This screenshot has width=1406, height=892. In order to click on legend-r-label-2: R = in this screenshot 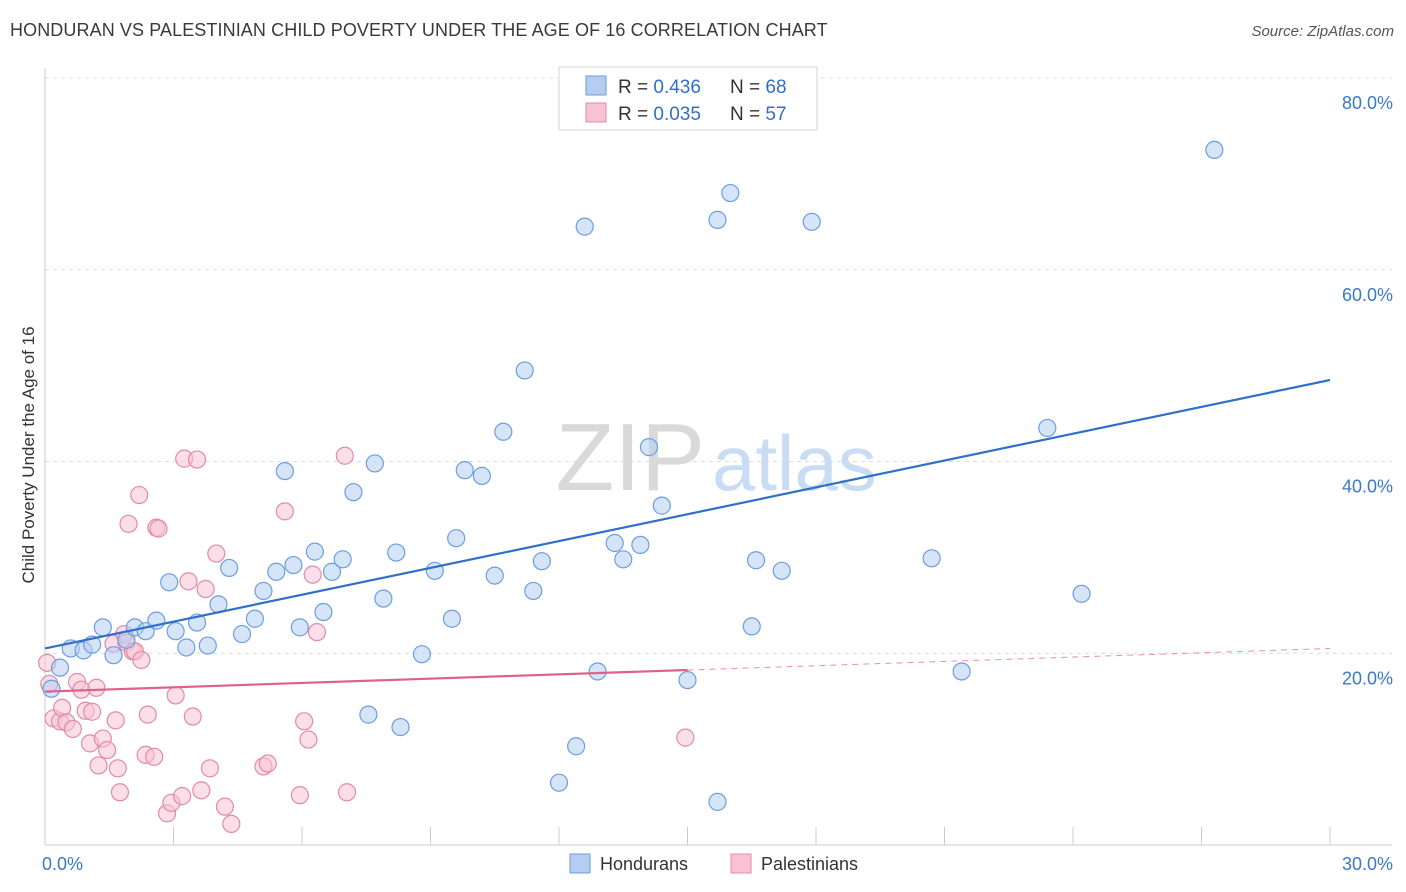, I will do `click(635, 114)`.